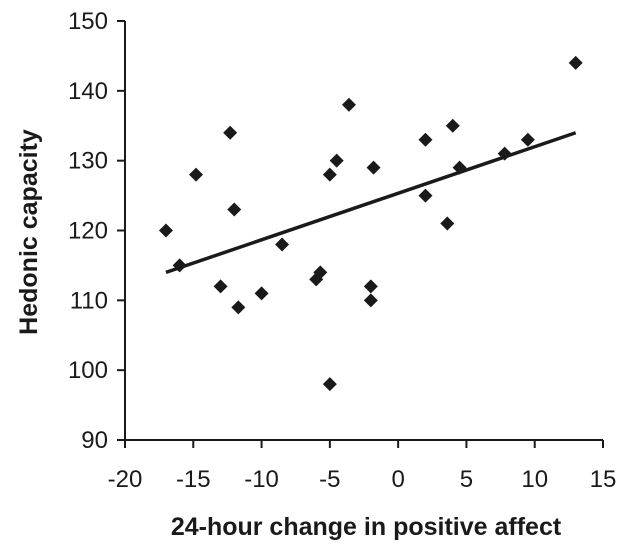 This screenshot has height=545, width=620. I want to click on x-tick-label: 5, so click(466, 479).